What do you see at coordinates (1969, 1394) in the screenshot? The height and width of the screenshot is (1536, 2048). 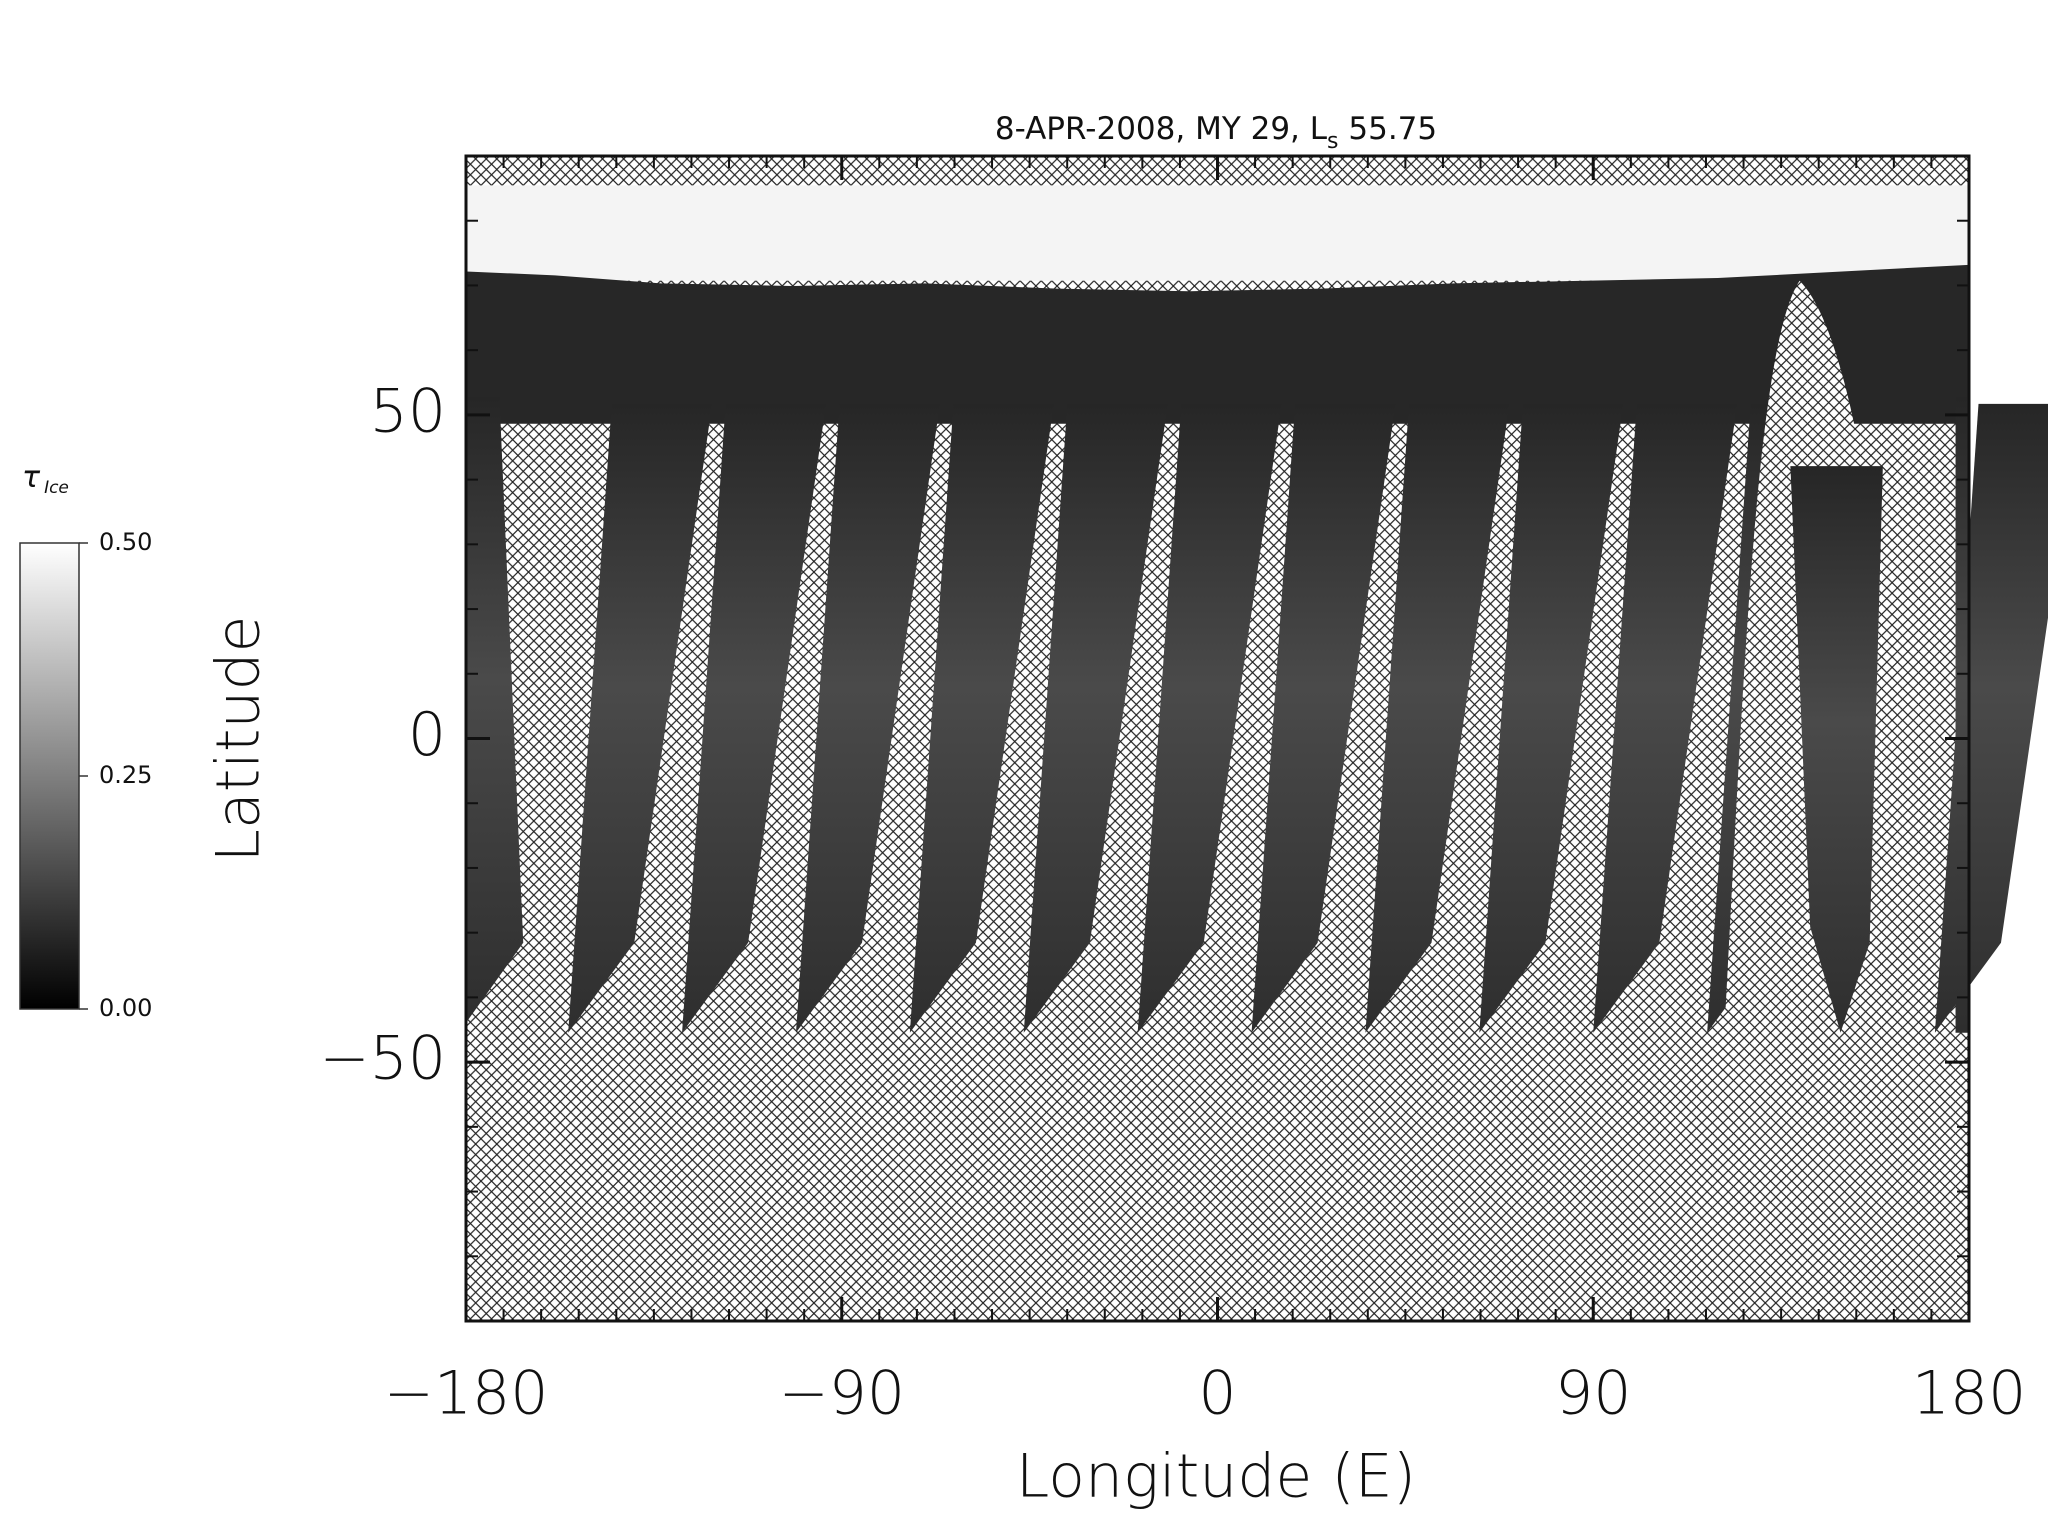 I see `x-tick-label: 180` at bounding box center [1969, 1394].